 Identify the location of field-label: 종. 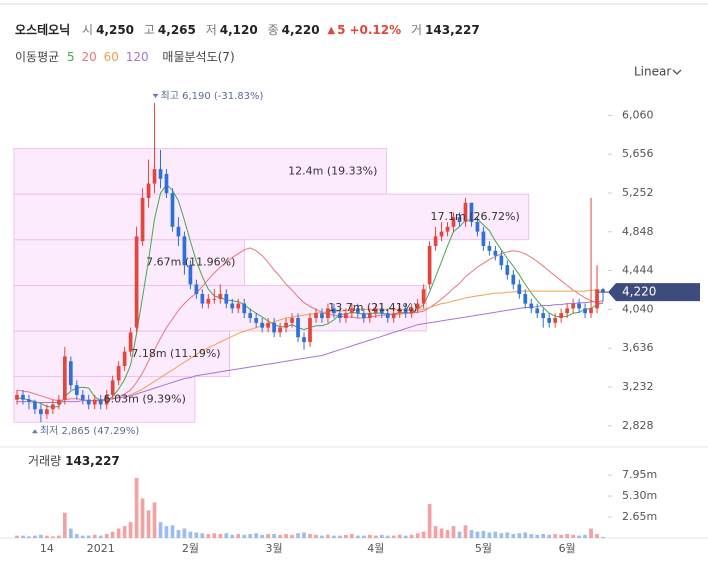
(273, 30).